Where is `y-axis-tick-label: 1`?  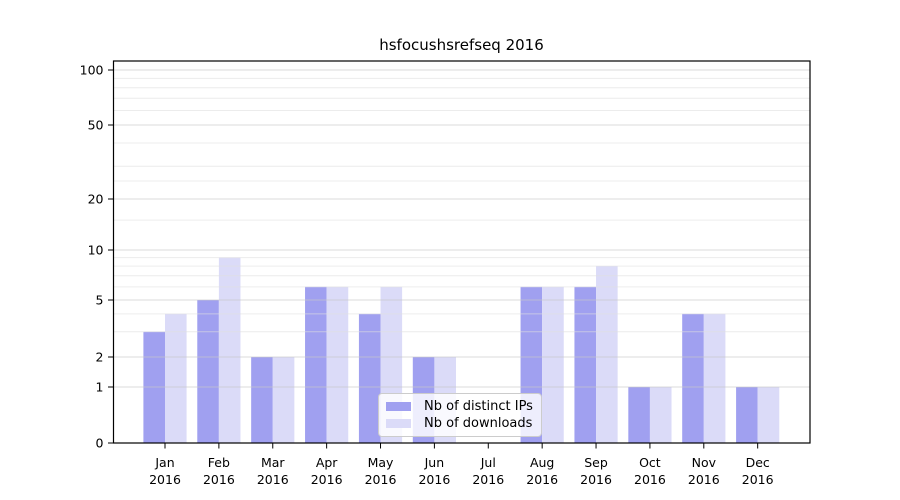
y-axis-tick-label: 1 is located at coordinates (100, 387).